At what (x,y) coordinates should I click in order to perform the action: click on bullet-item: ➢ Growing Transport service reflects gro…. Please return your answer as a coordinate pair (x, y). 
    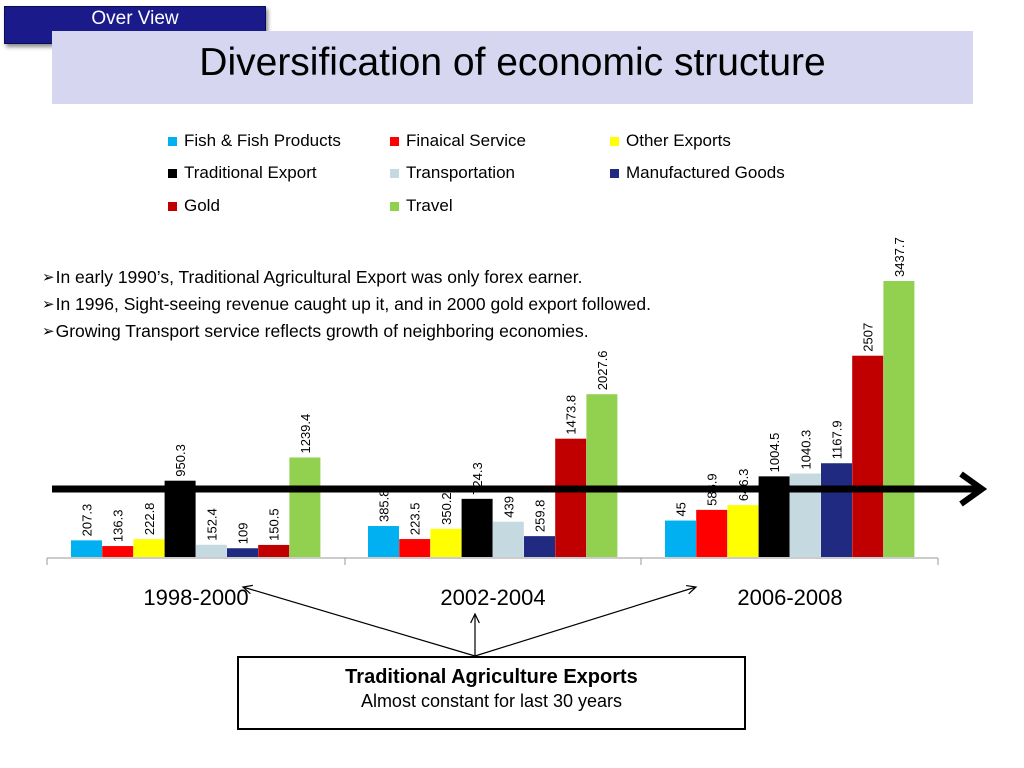
    Looking at the image, I should click on (346, 331).